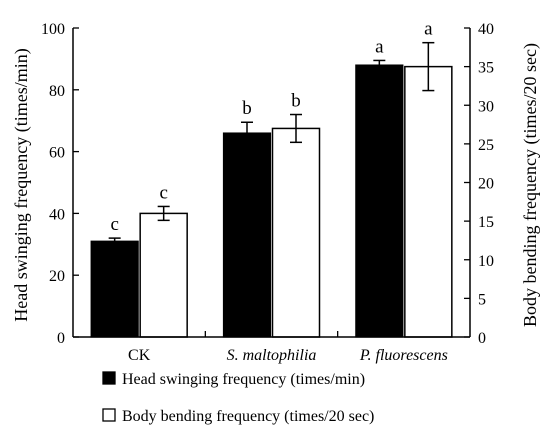 The height and width of the screenshot is (441, 550). I want to click on left-tick-label: 40, so click(57, 214).